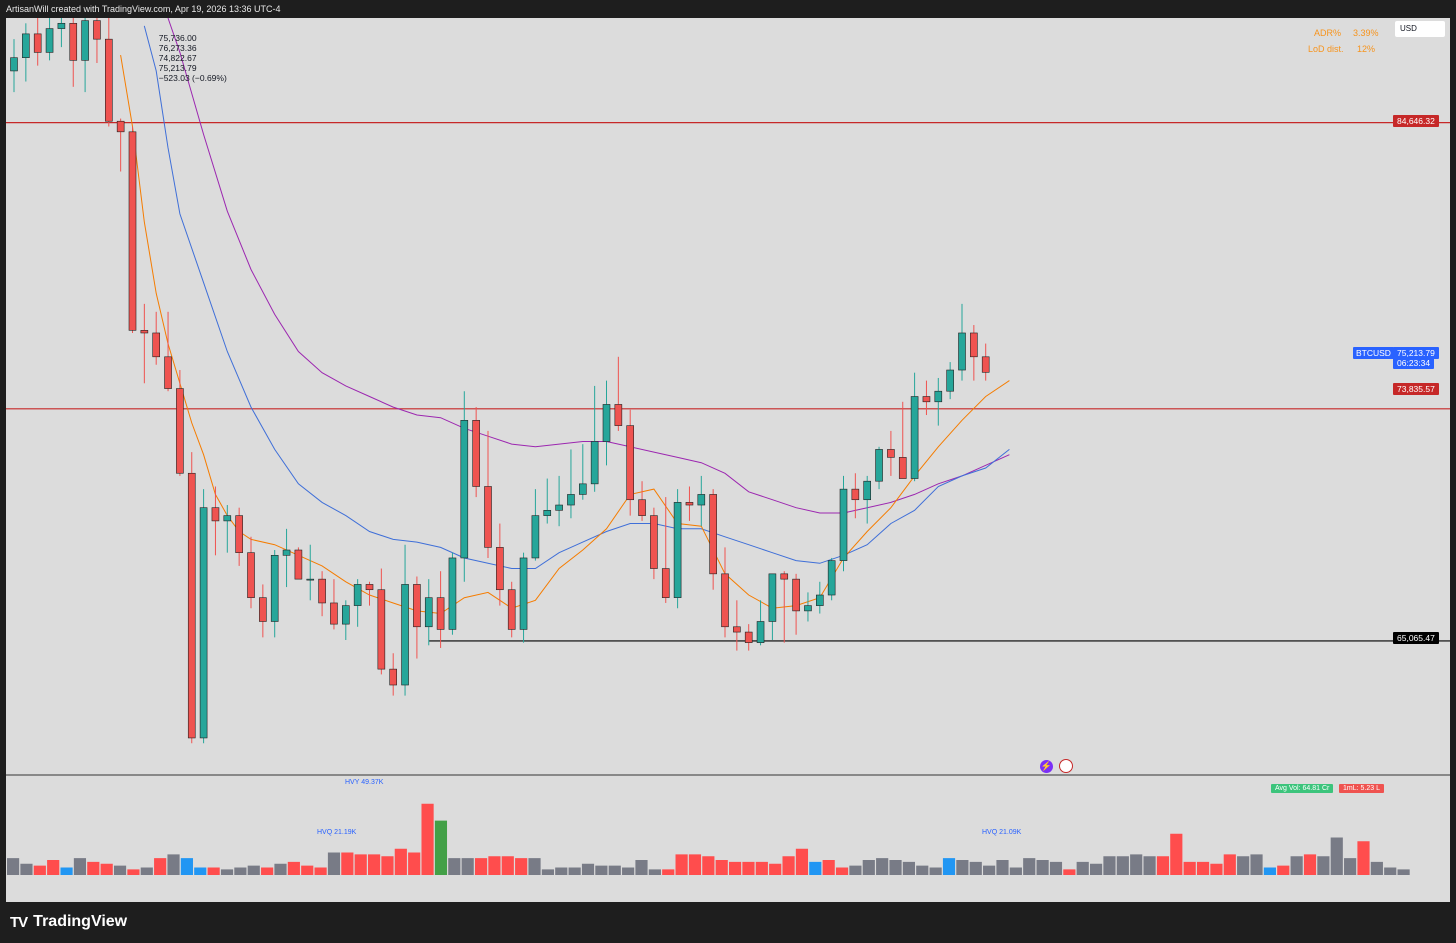  What do you see at coordinates (1420, 29) in the screenshot?
I see `currency-button: USD` at bounding box center [1420, 29].